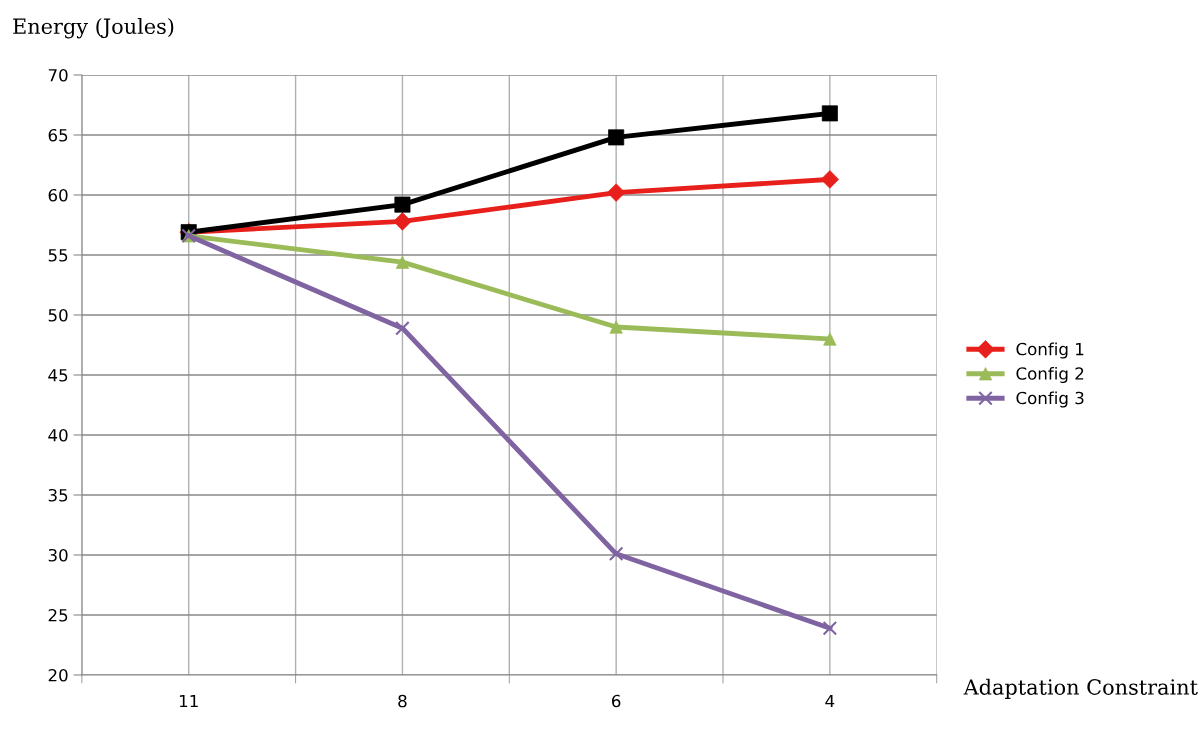 The height and width of the screenshot is (750, 1204). What do you see at coordinates (830, 701) in the screenshot?
I see `x-tick-label: 4` at bounding box center [830, 701].